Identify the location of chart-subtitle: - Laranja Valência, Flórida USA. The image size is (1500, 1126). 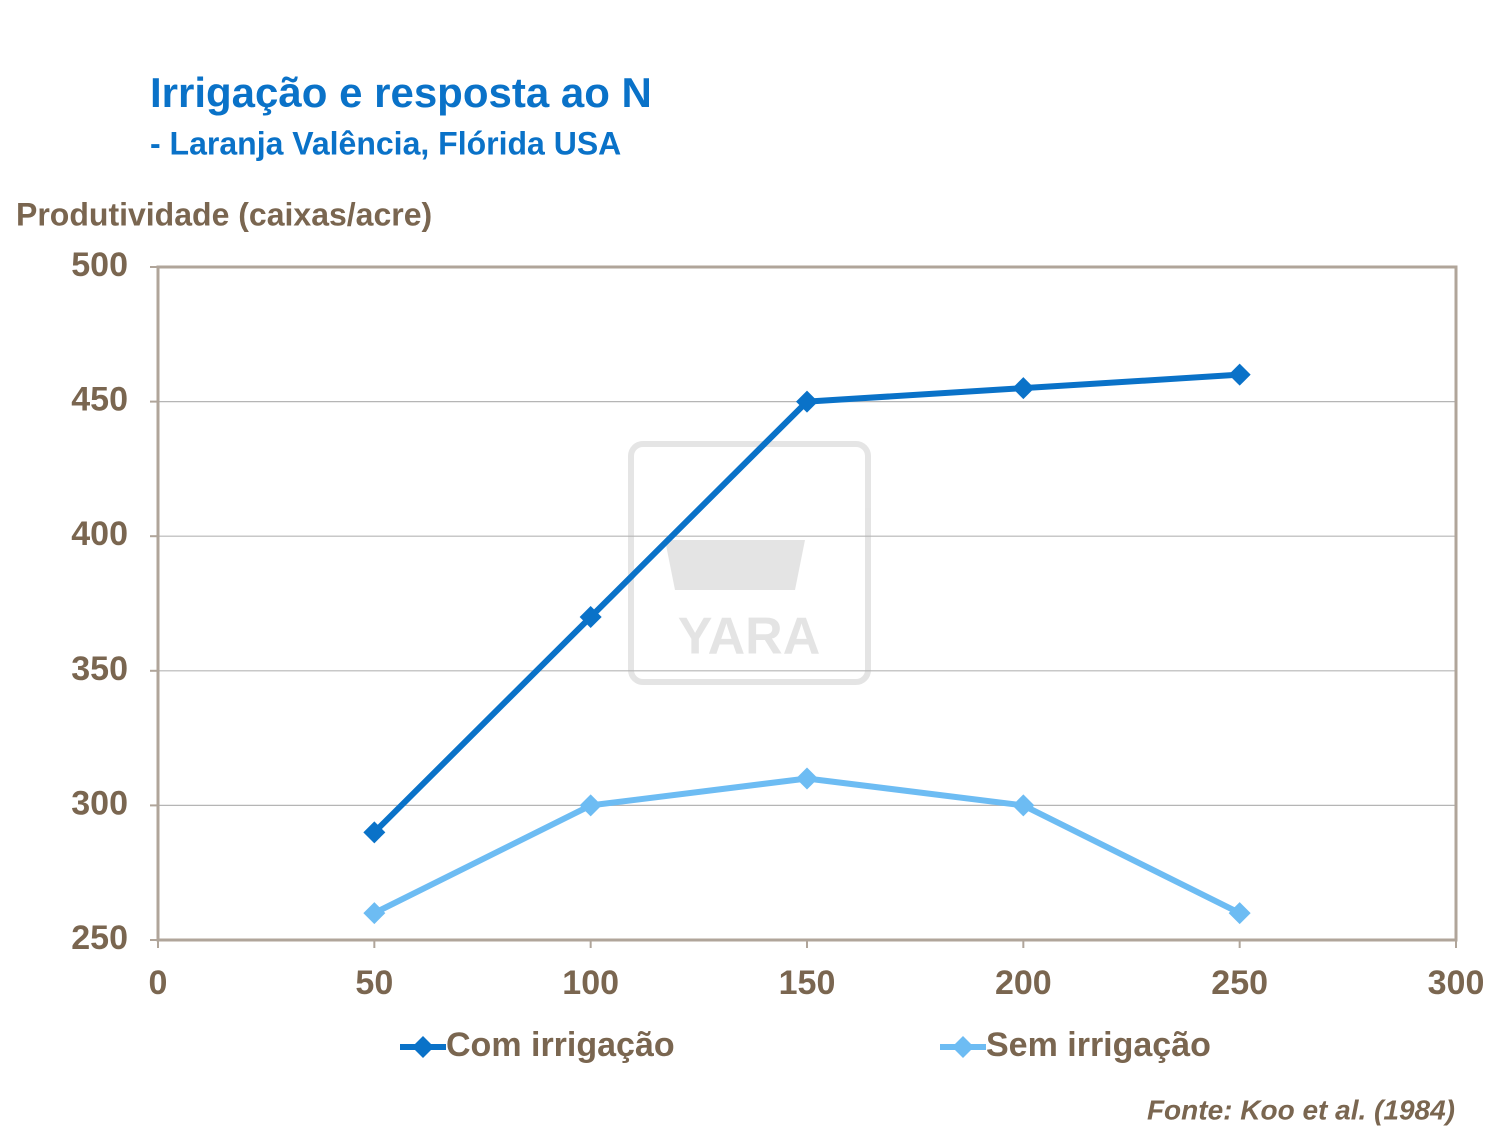
(385, 143).